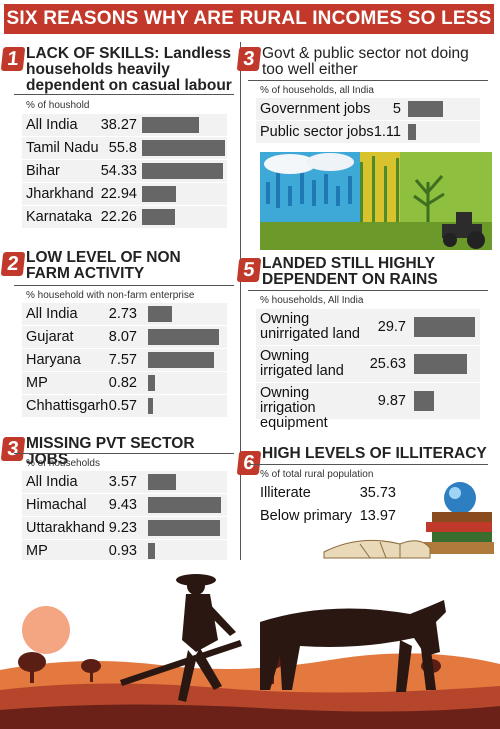 This screenshot has width=500, height=729. I want to click on category-label: Gujarat, so click(50, 337).